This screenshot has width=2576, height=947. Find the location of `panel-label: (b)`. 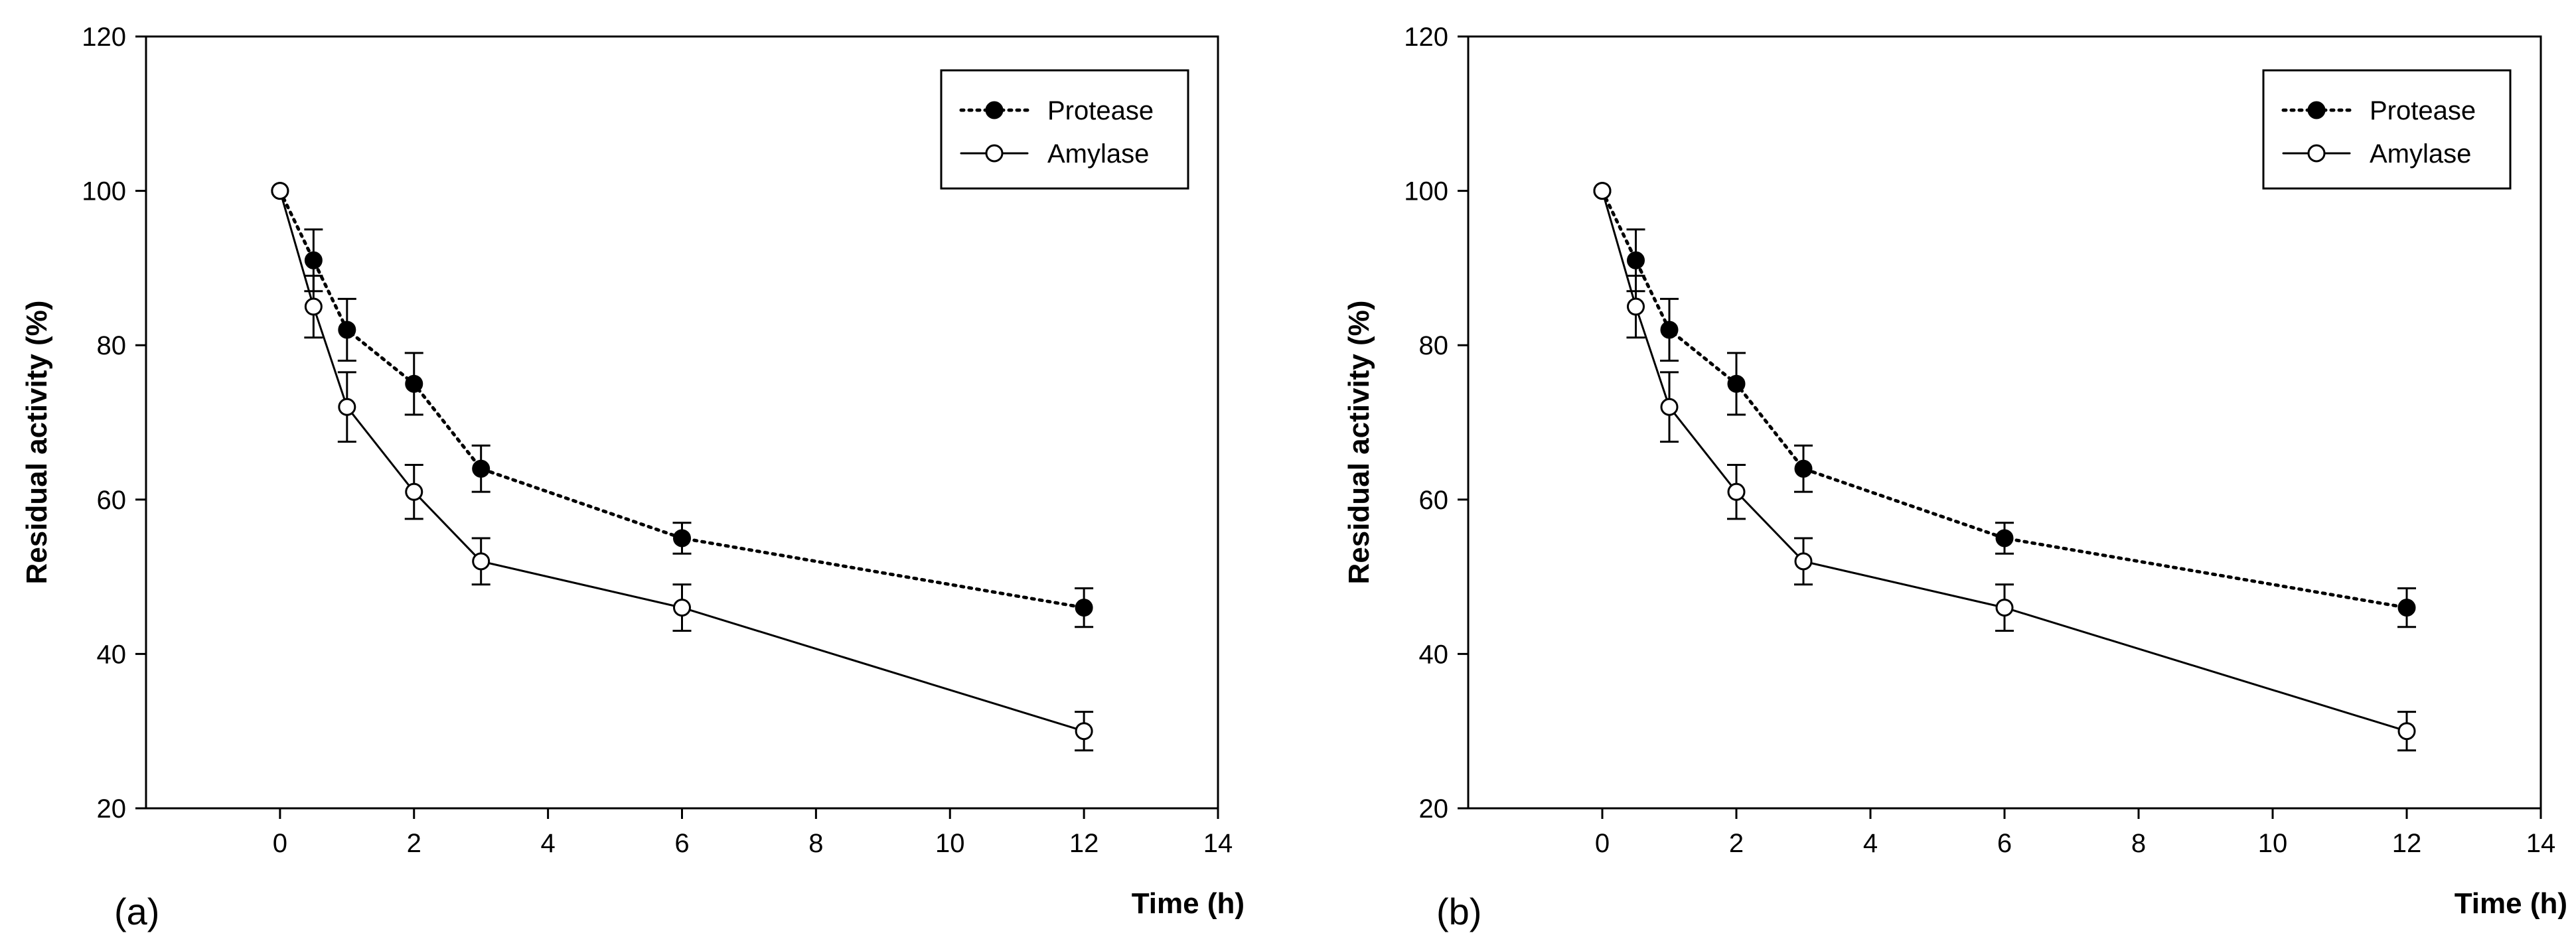

panel-label: (b) is located at coordinates (1458, 911).